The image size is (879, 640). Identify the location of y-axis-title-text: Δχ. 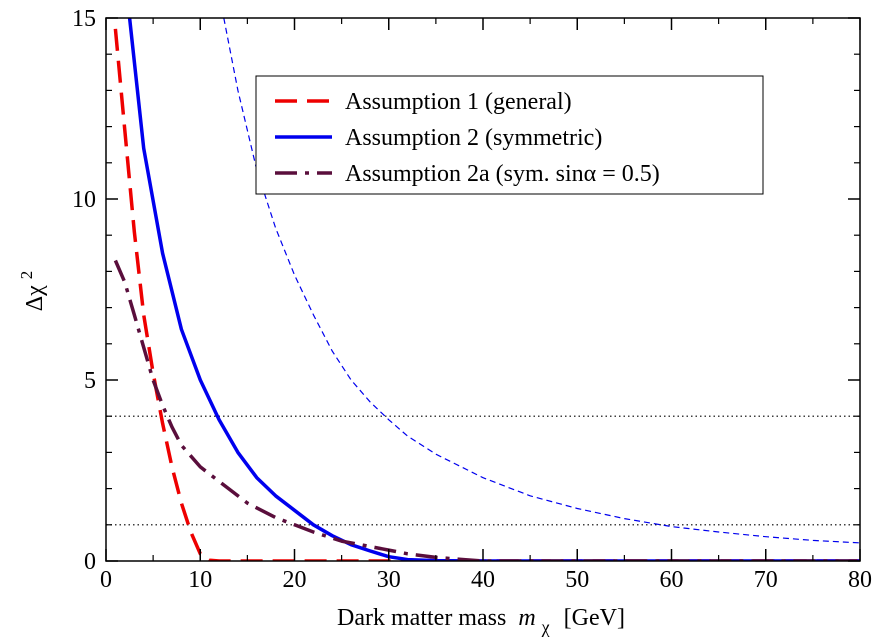
(35, 298).